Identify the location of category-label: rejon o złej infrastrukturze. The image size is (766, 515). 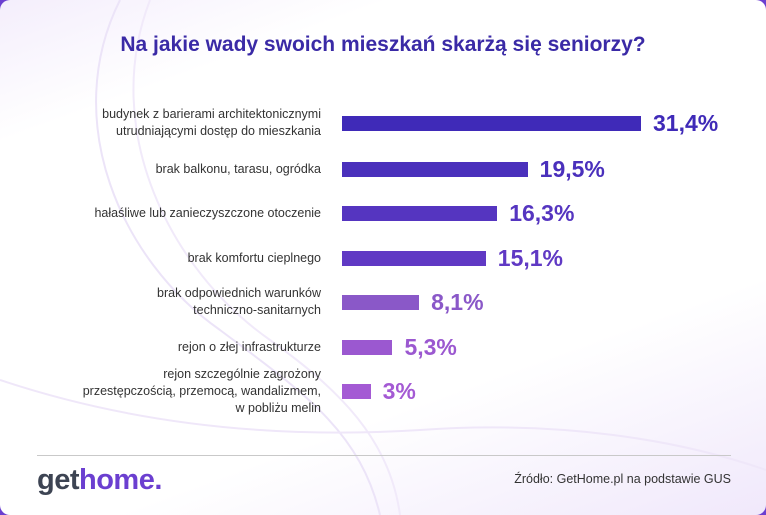
(171, 347).